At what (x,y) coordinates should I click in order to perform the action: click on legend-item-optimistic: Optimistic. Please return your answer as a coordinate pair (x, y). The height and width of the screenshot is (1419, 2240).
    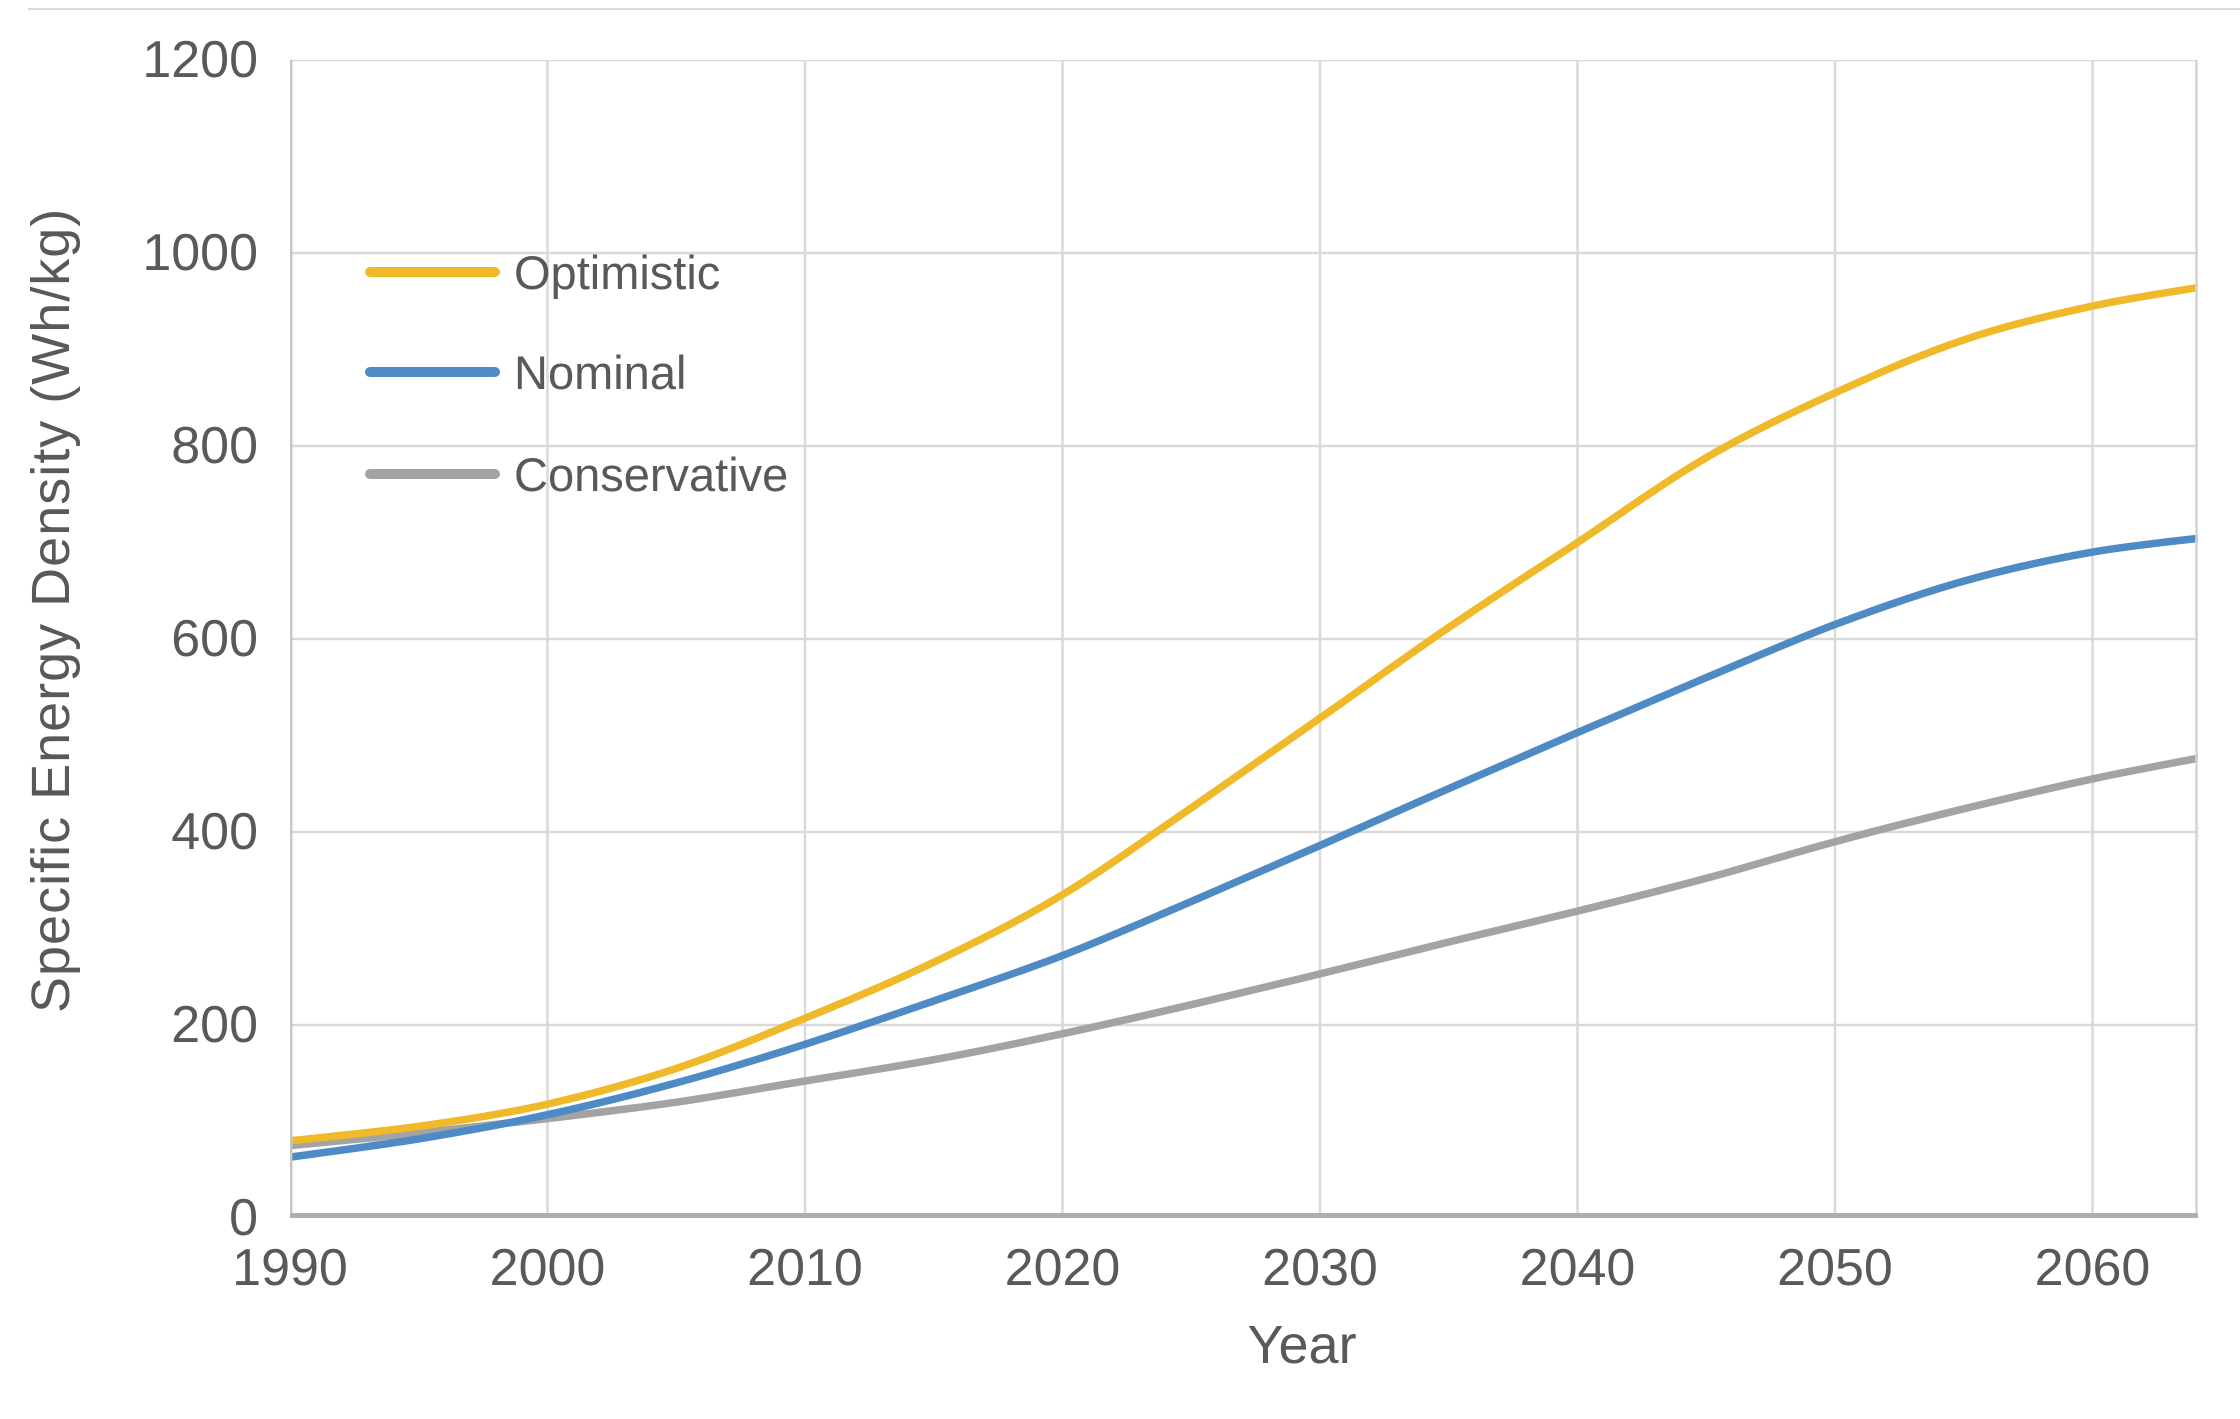
    Looking at the image, I should click on (542, 272).